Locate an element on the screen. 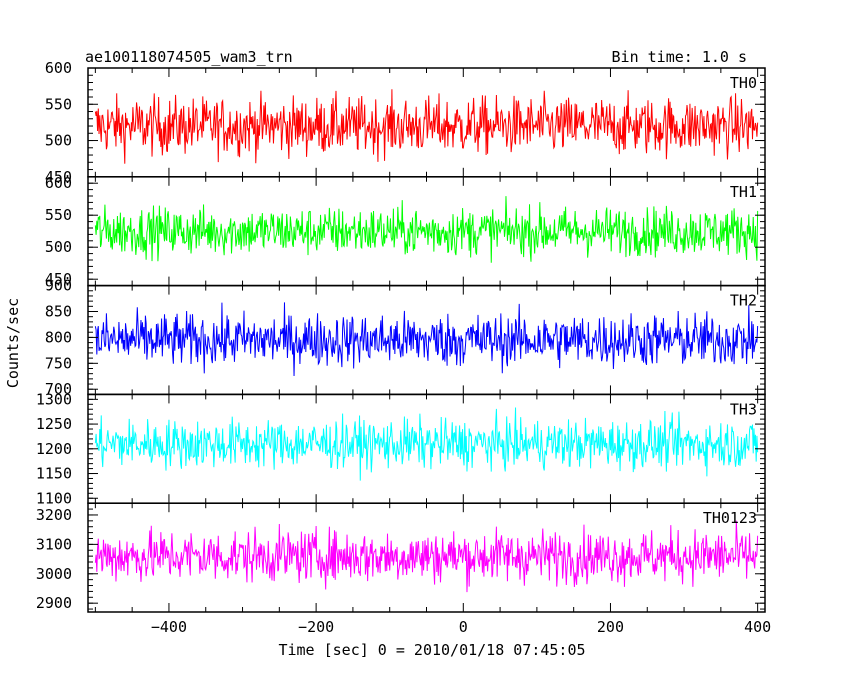 This screenshot has width=850, height=680. y-tick-label: 700 is located at coordinates (58, 389).